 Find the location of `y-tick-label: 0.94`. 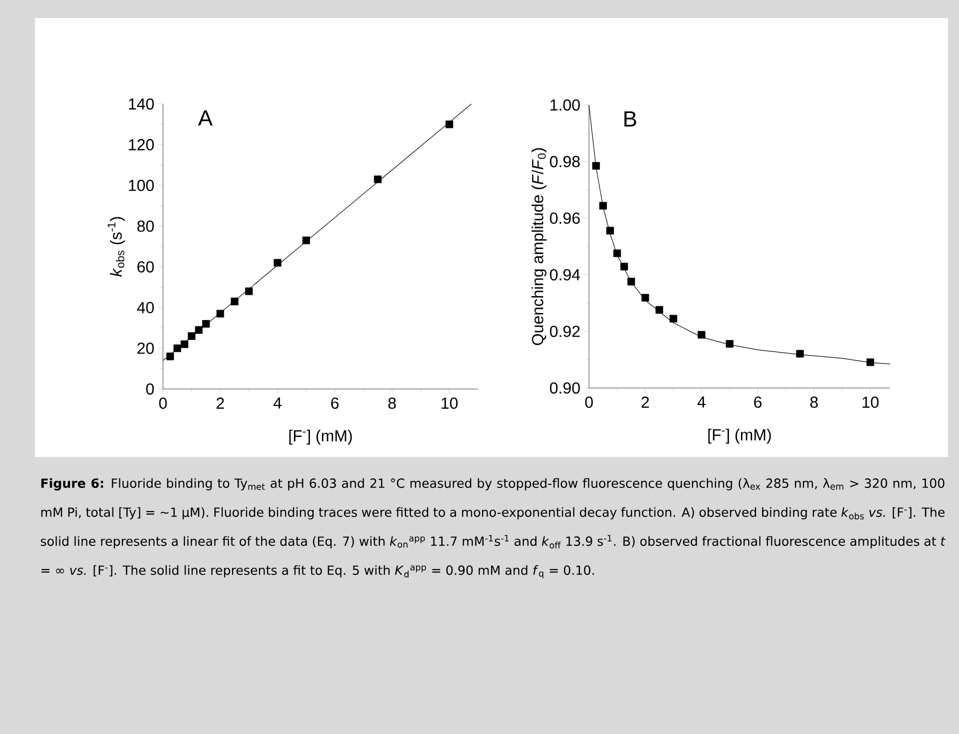

y-tick-label: 0.94 is located at coordinates (565, 274).